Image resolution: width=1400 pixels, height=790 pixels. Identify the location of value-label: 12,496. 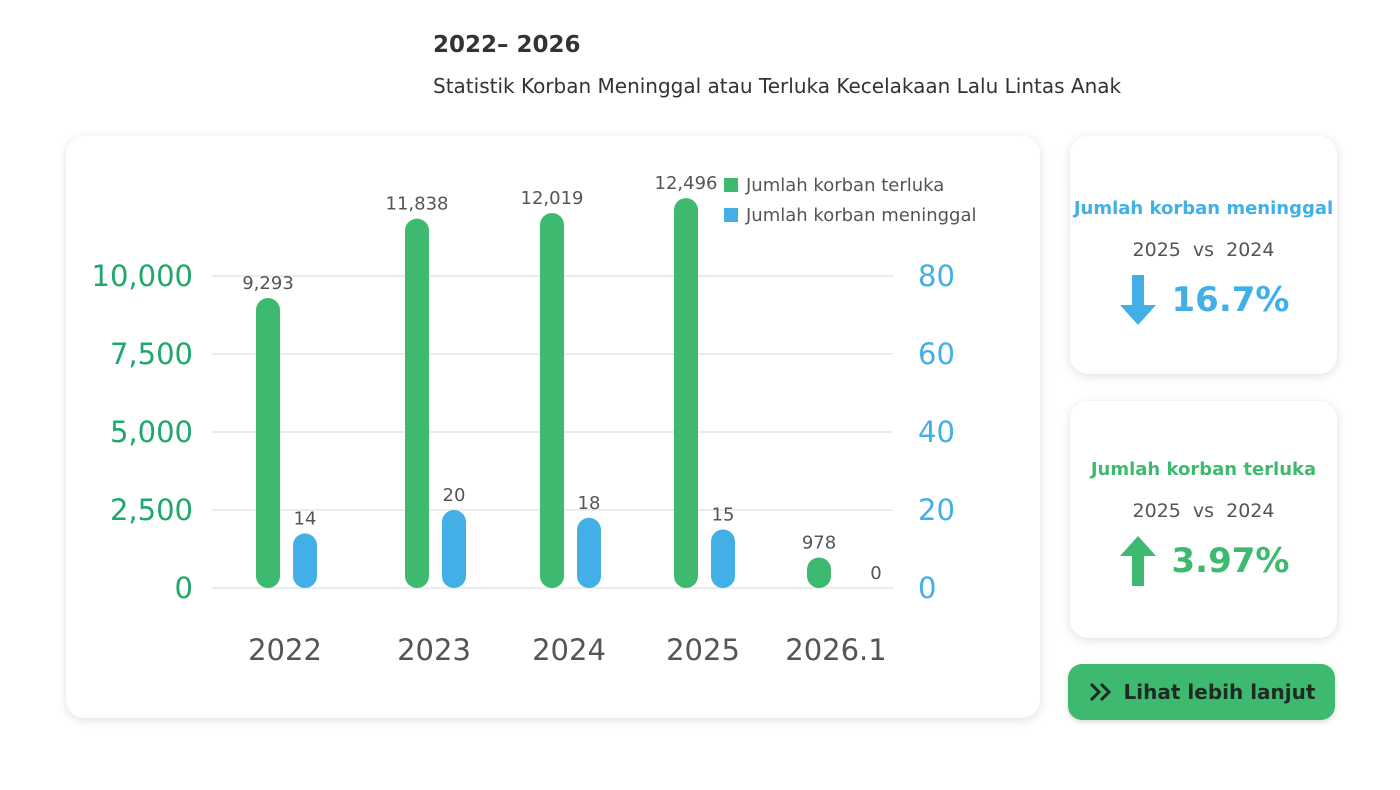
(686, 183).